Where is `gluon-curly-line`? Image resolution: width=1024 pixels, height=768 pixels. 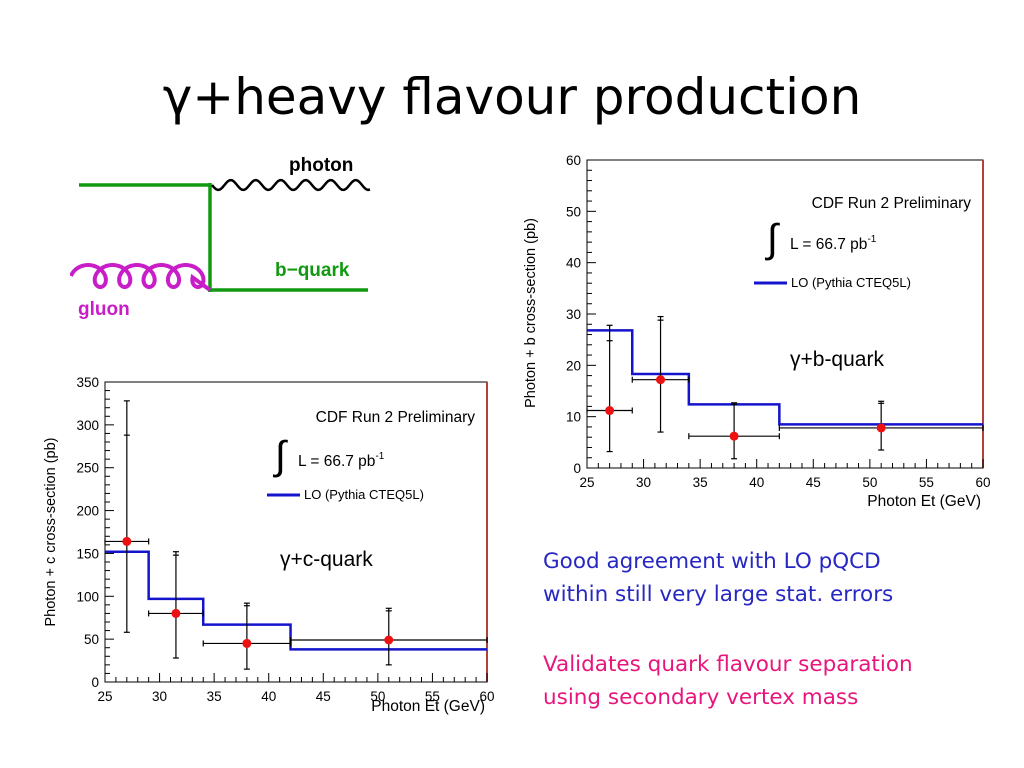
gluon-curly-line is located at coordinates (141, 277).